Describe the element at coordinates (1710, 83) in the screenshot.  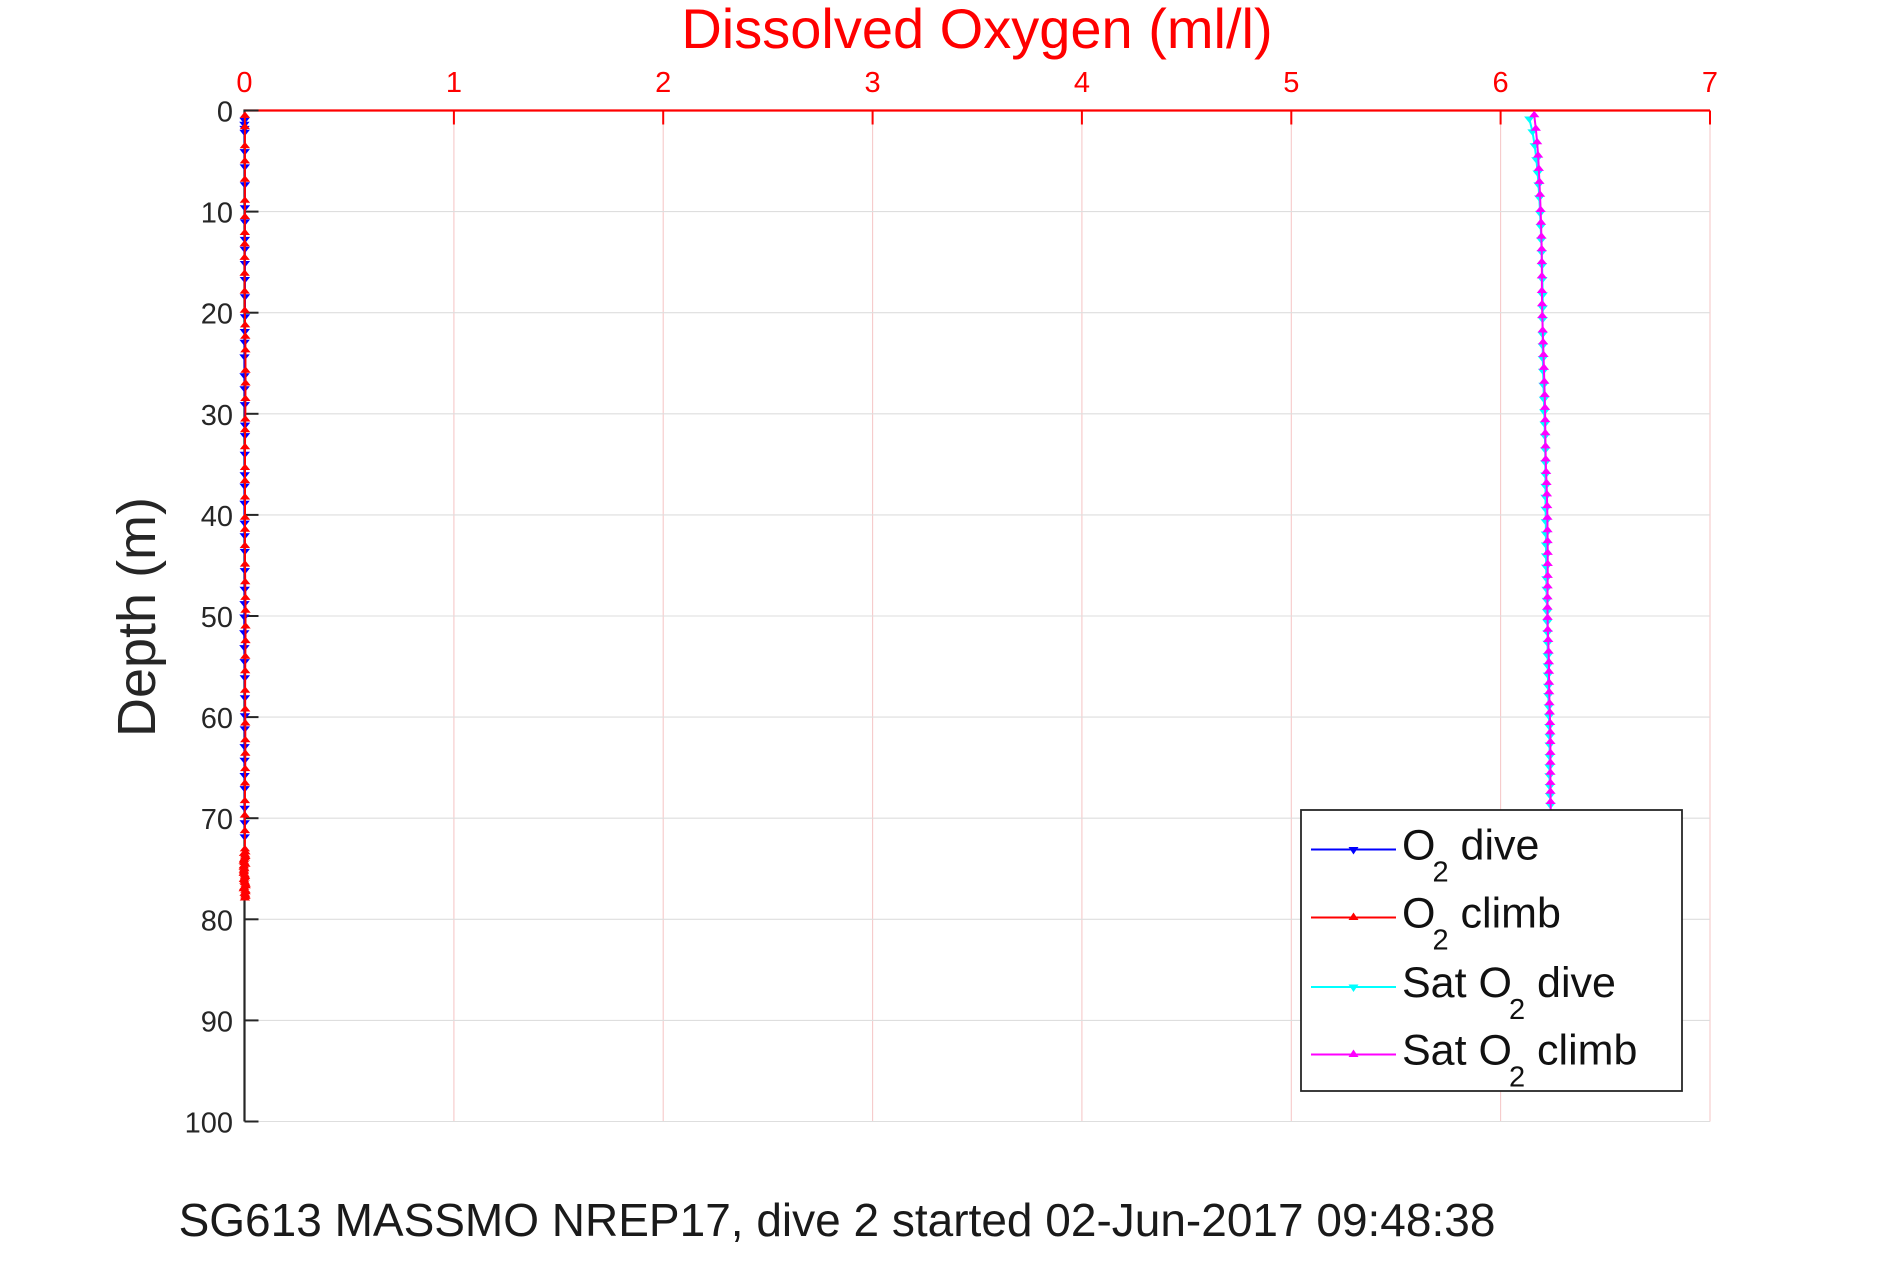
I see `svg-text: 7` at that location.